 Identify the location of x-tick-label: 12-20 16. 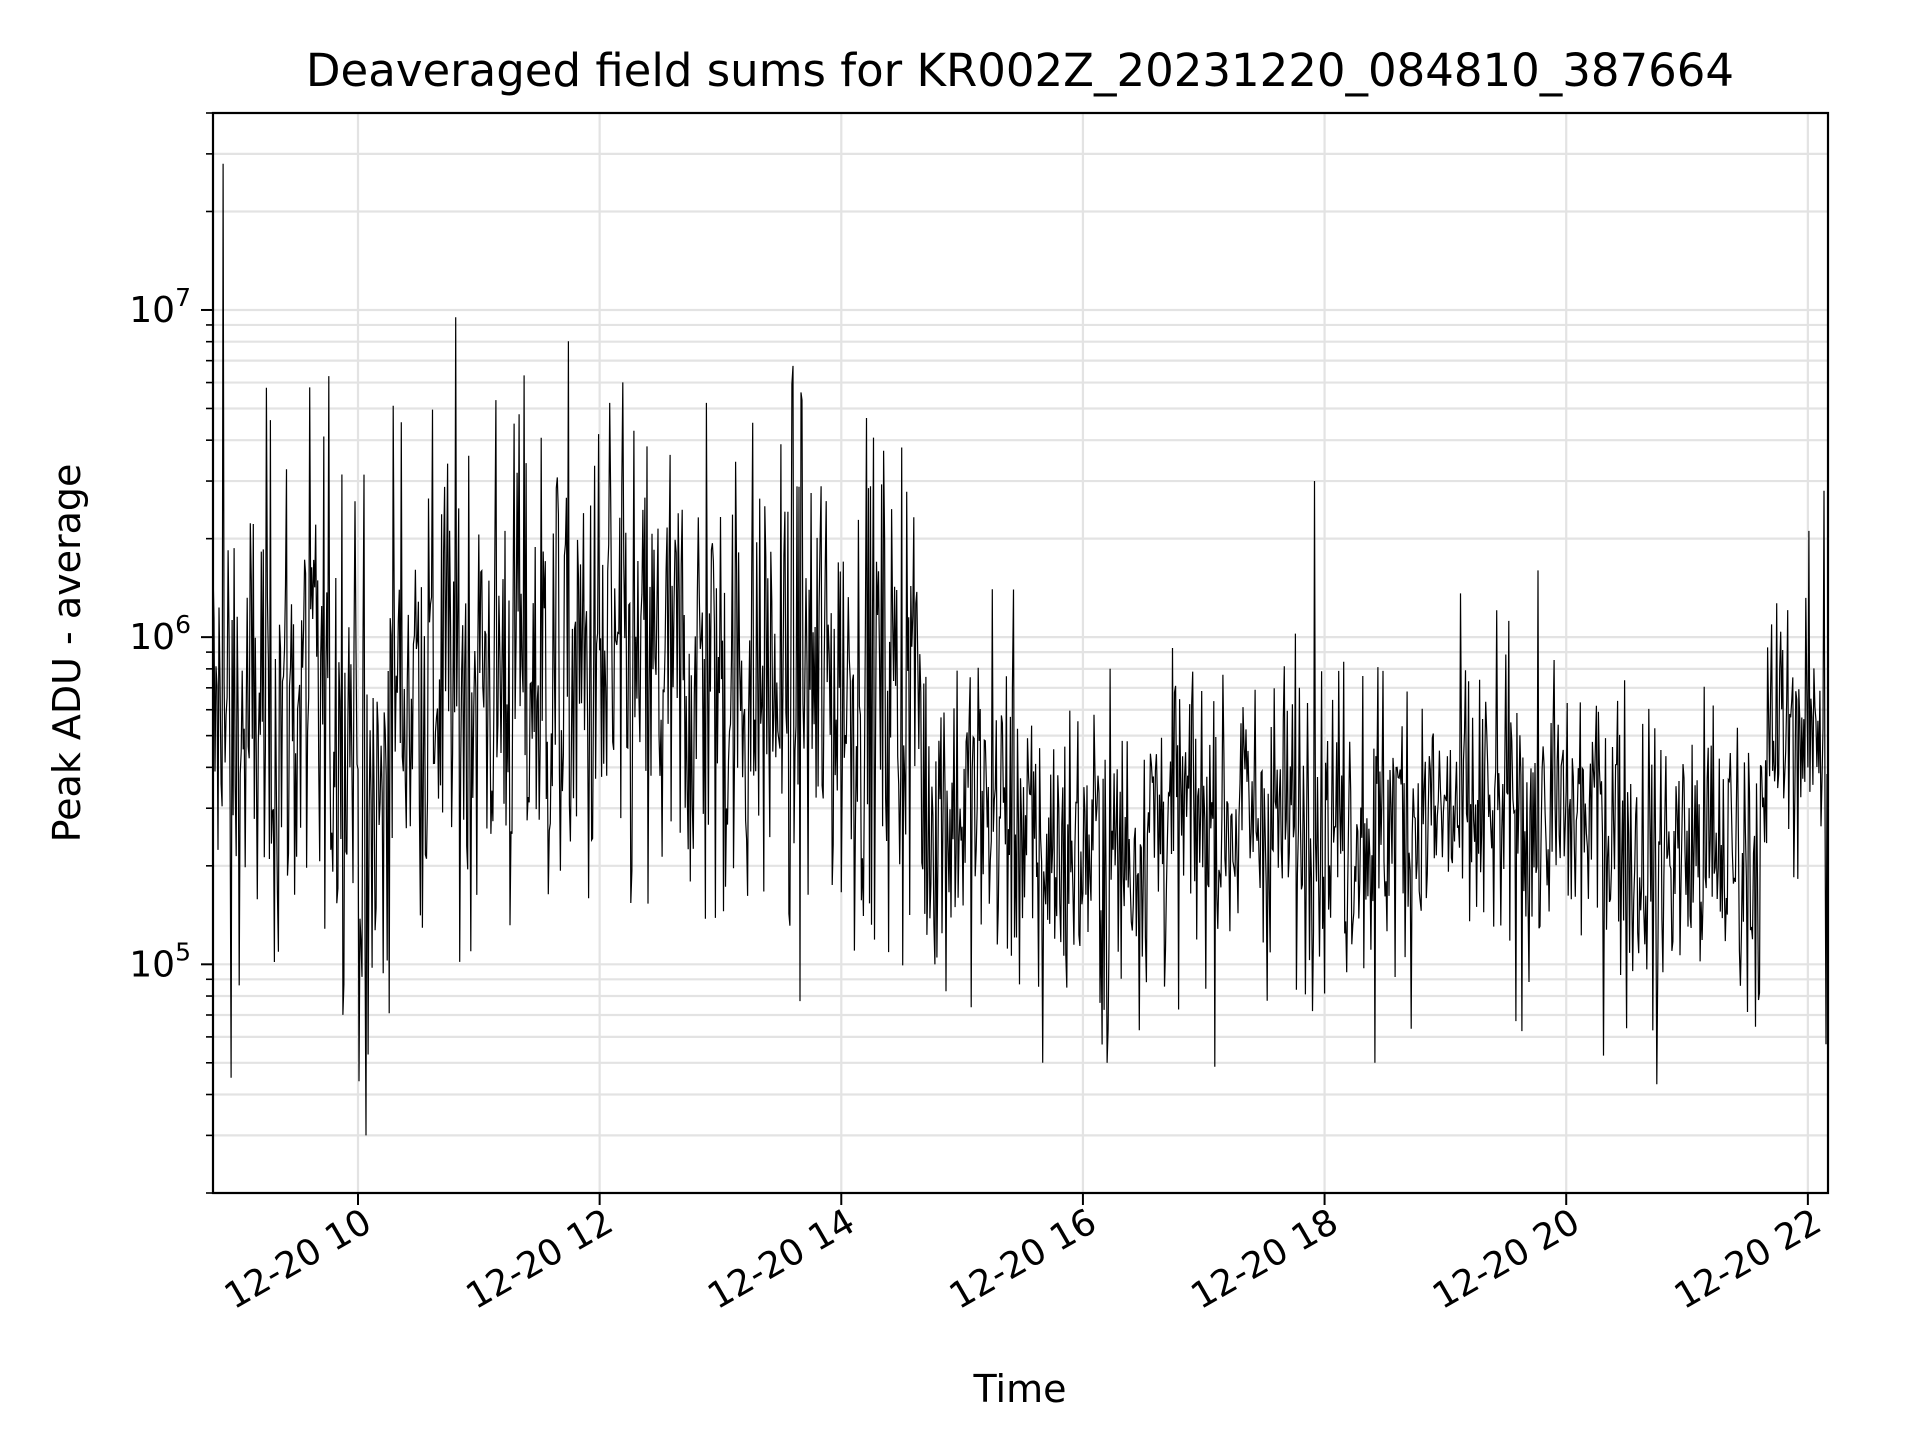
(1023, 1259).